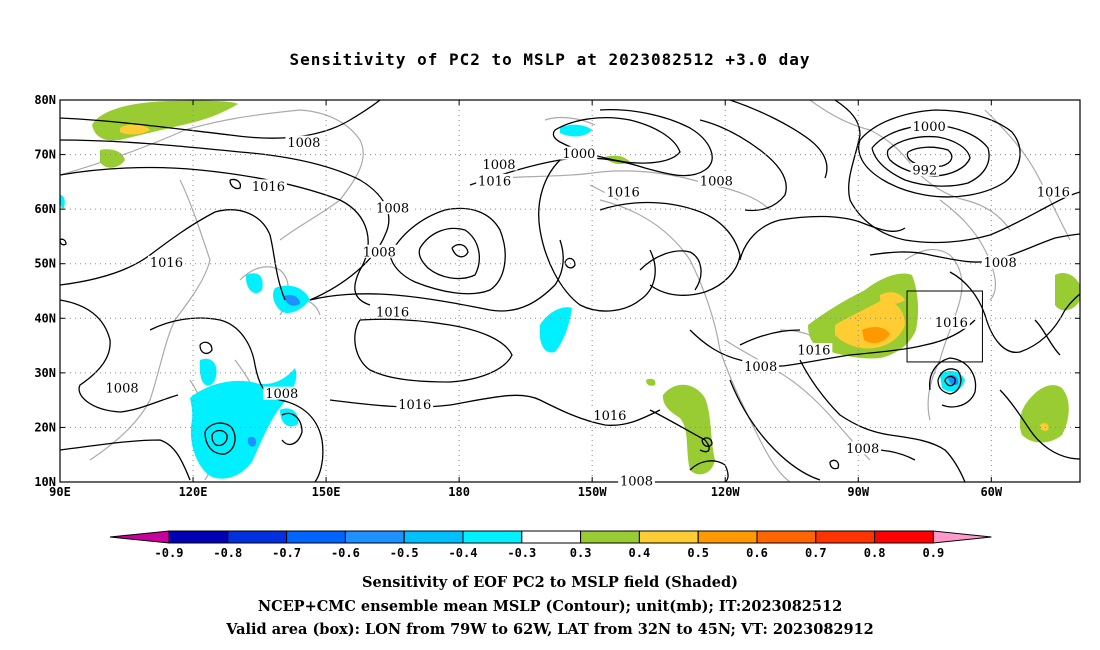  Describe the element at coordinates (593, 492) in the screenshot. I see `lon-tick-label: 150W` at that location.